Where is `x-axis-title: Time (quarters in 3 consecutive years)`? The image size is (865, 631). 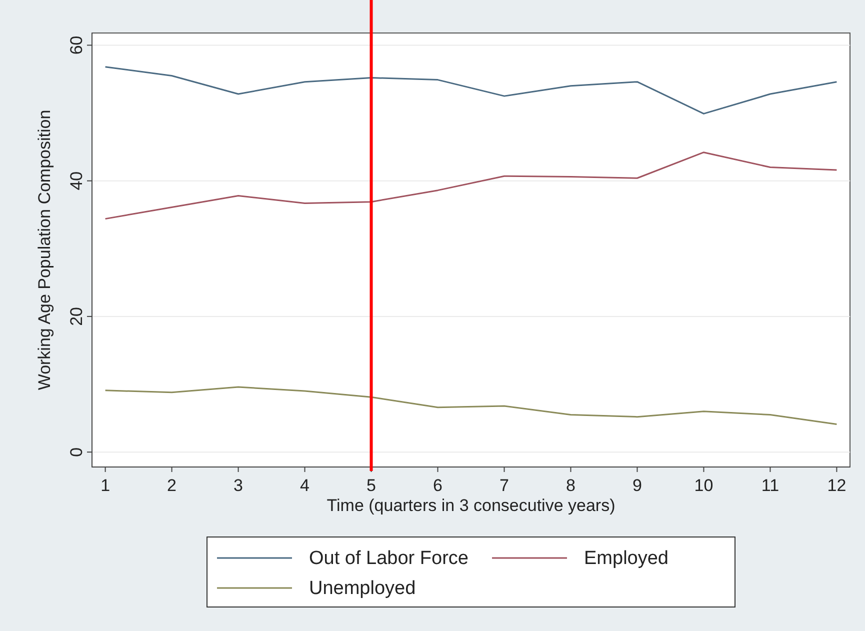 x-axis-title: Time (quarters in 3 consecutive years) is located at coordinates (471, 505).